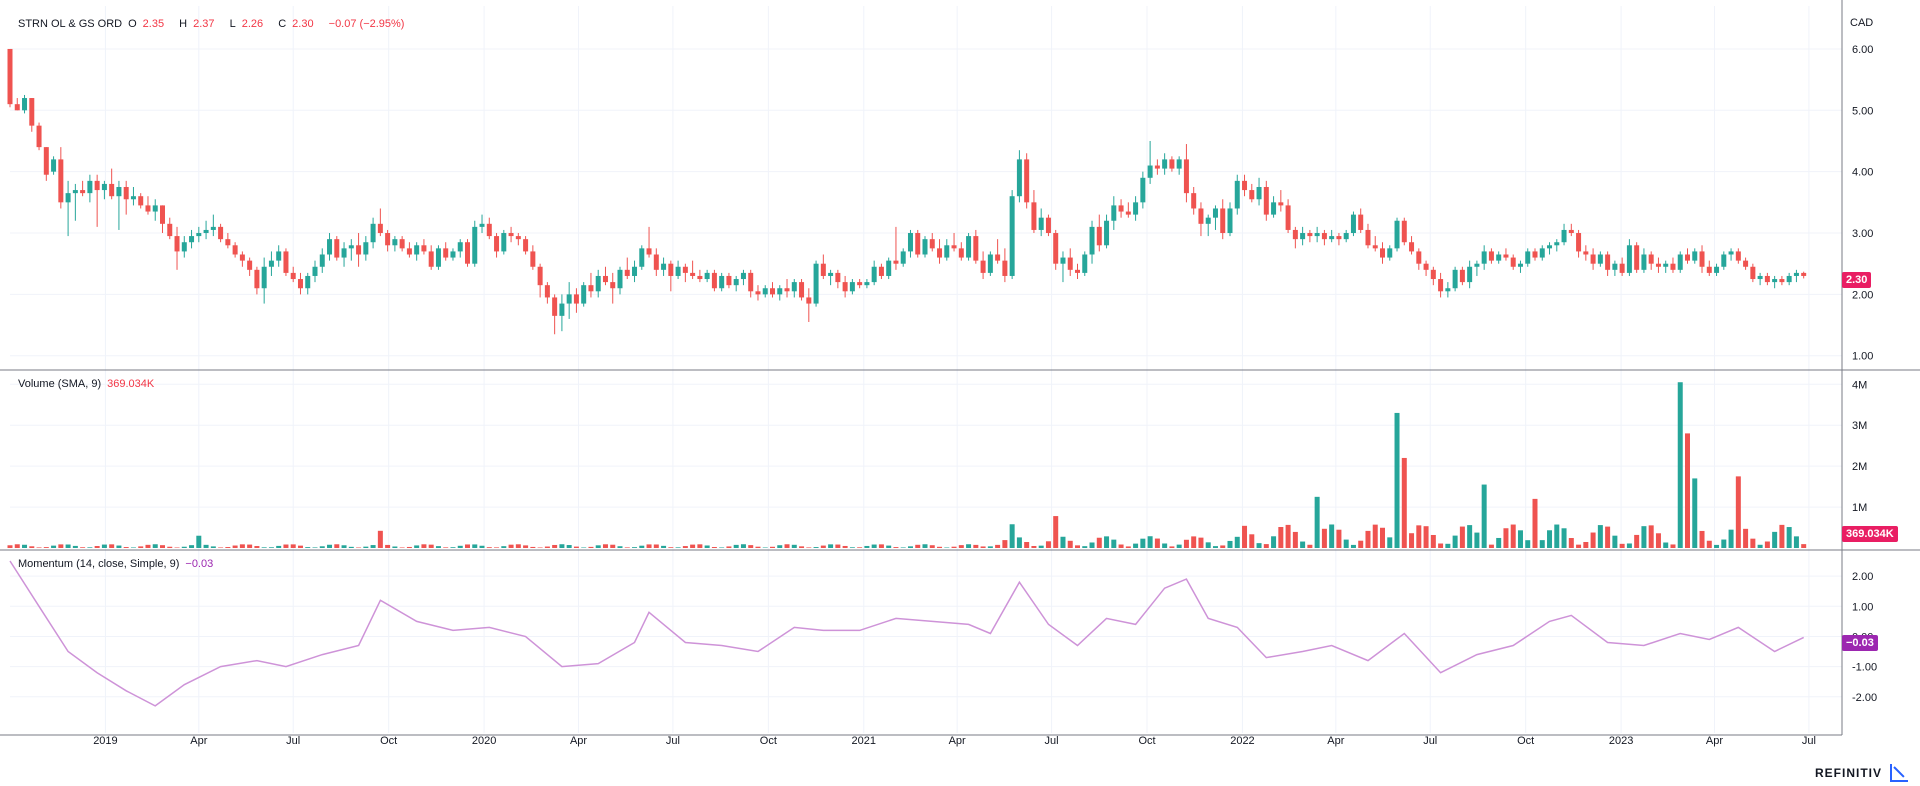 The height and width of the screenshot is (786, 1920). I want to click on x-tick-label: Jul, so click(1430, 741).